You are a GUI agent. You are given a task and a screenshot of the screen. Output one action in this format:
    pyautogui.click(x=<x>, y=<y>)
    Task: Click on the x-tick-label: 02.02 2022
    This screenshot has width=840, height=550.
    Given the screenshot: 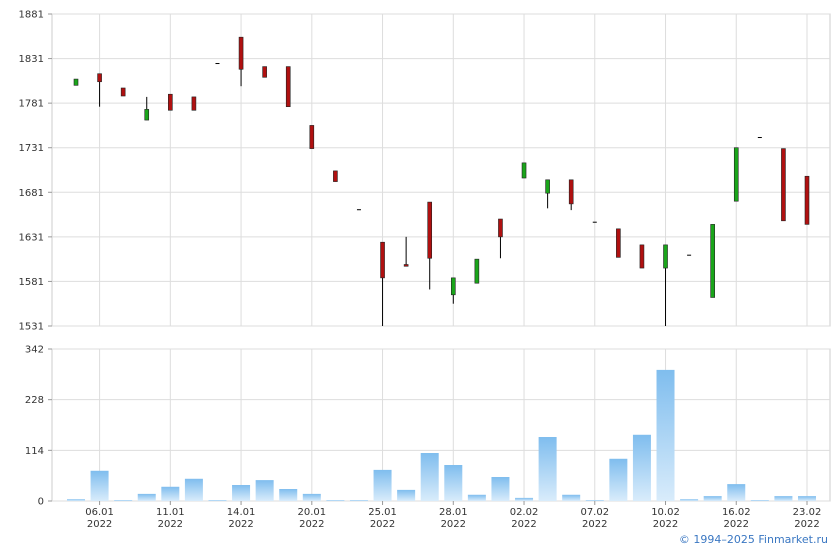 What is the action you would take?
    pyautogui.click(x=524, y=518)
    